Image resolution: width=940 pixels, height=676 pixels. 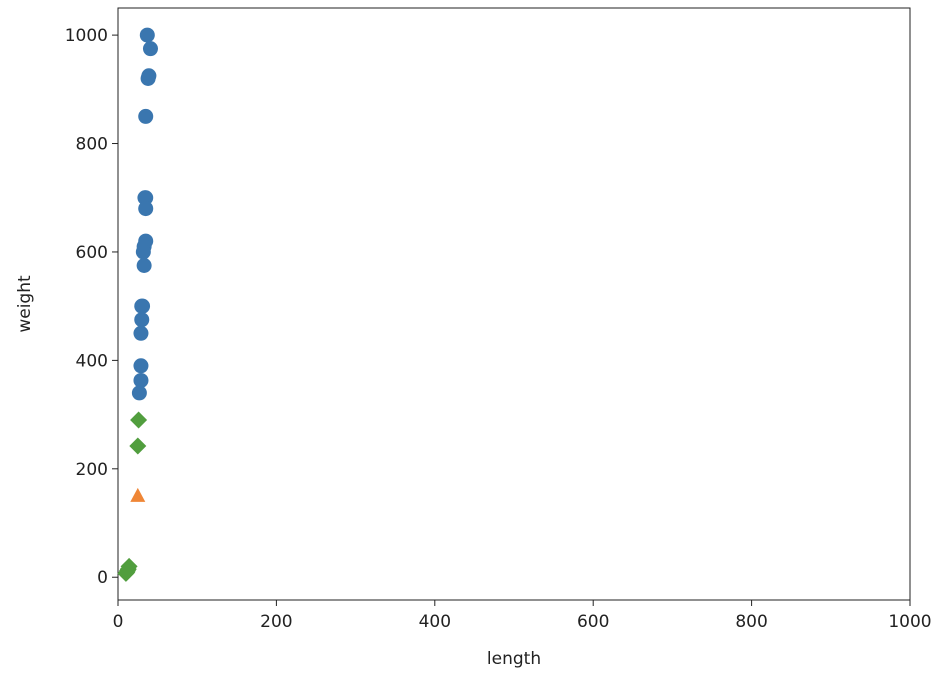 I want to click on y-tick-label: 200, so click(x=92, y=470).